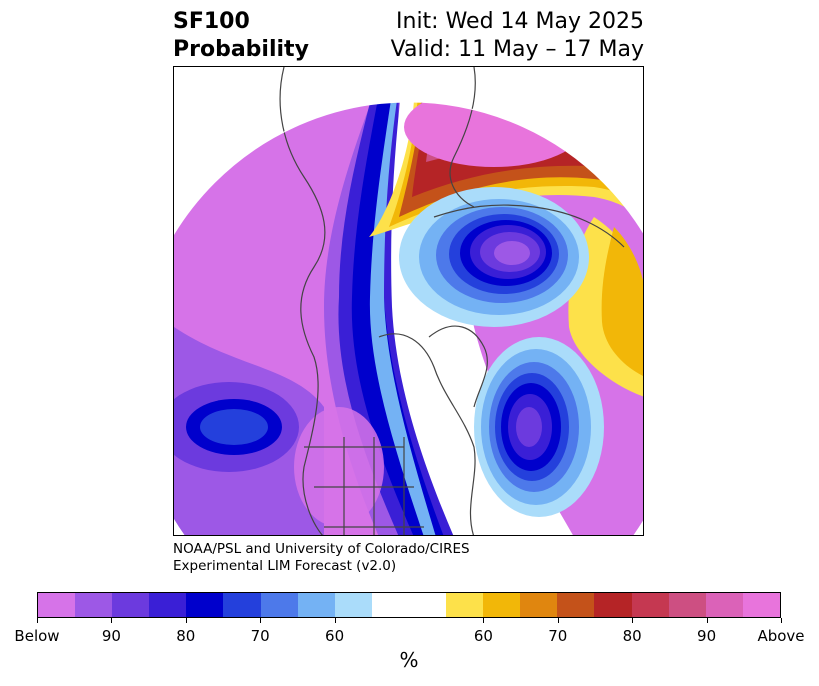  I want to click on title-type: Probability, so click(241, 49).